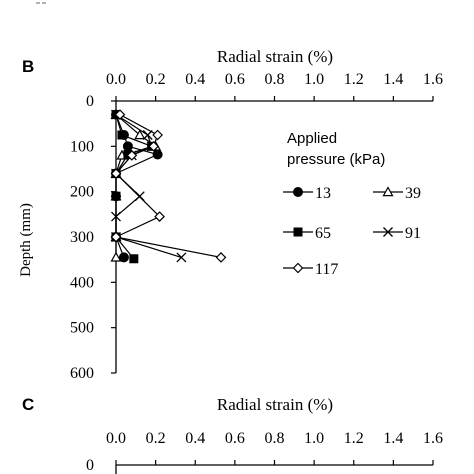  I want to click on panel-label-c: C, so click(28, 404).